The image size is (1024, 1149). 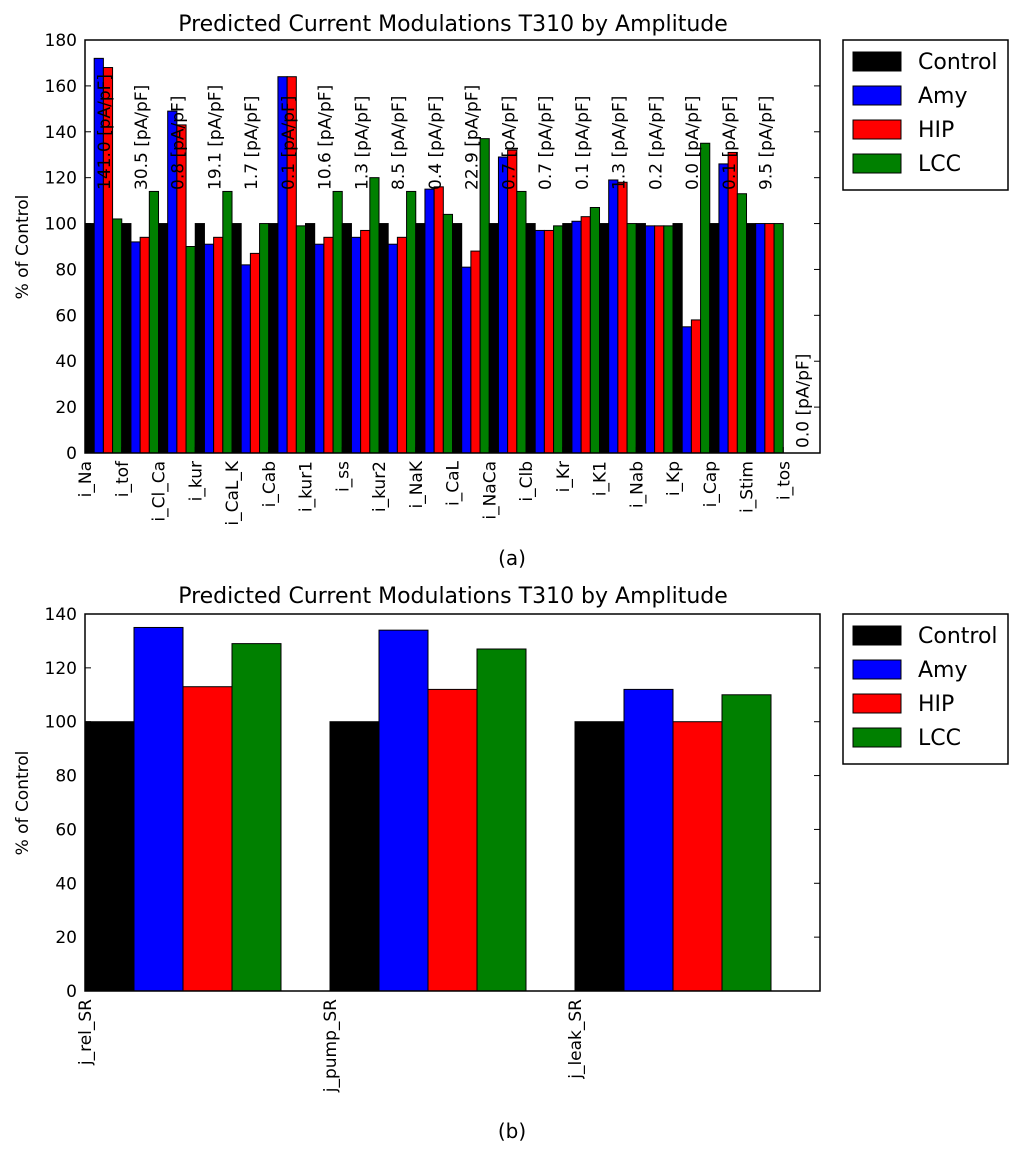 What do you see at coordinates (877, 163) in the screenshot?
I see `chart-a-legend-swatch-lcc` at bounding box center [877, 163].